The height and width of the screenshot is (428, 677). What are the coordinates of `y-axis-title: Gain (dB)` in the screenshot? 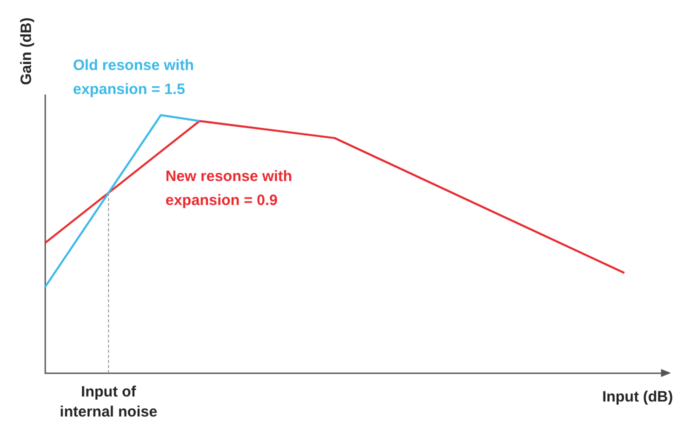 It's located at (27, 51).